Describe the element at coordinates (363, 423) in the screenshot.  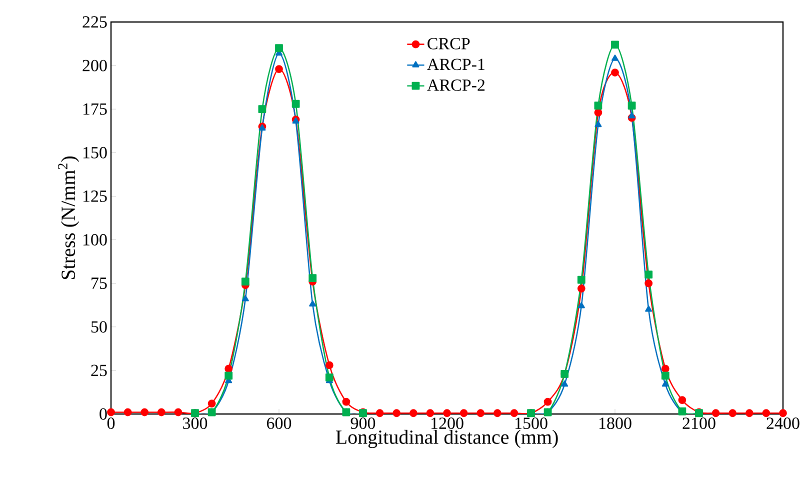
I see `x-tick-label: 900` at that location.